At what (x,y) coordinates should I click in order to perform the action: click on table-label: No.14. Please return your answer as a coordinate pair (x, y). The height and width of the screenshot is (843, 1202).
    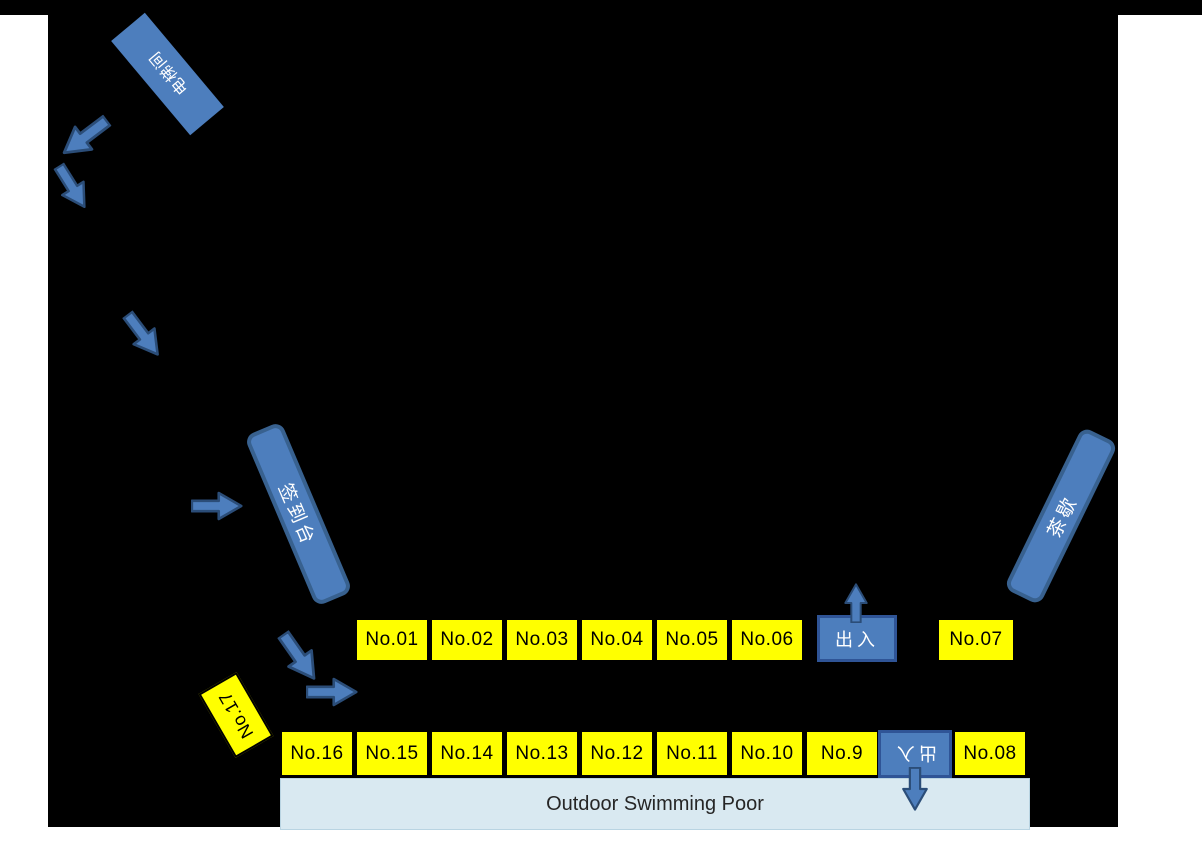
    Looking at the image, I should click on (467, 753).